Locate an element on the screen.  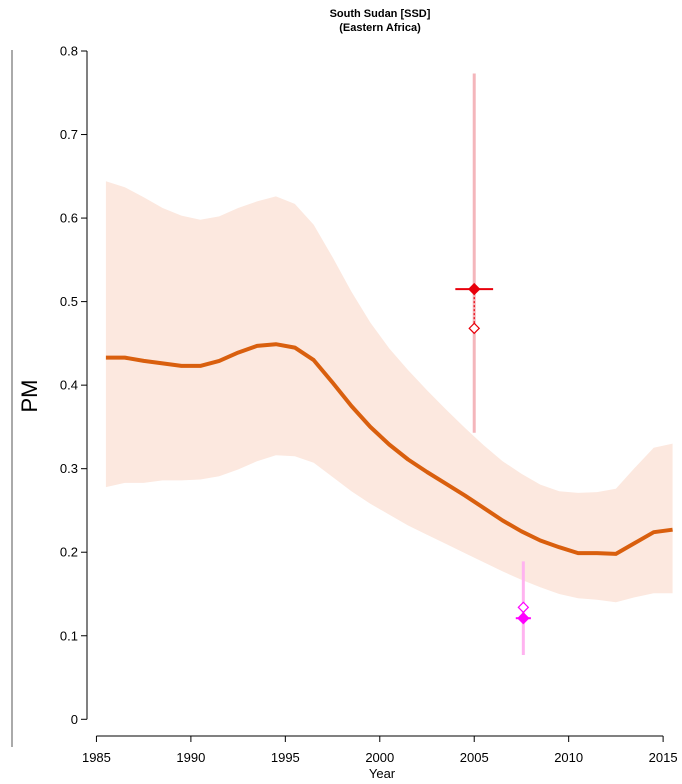
chart-title: South Sudan [SSD] is located at coordinates (380, 14).